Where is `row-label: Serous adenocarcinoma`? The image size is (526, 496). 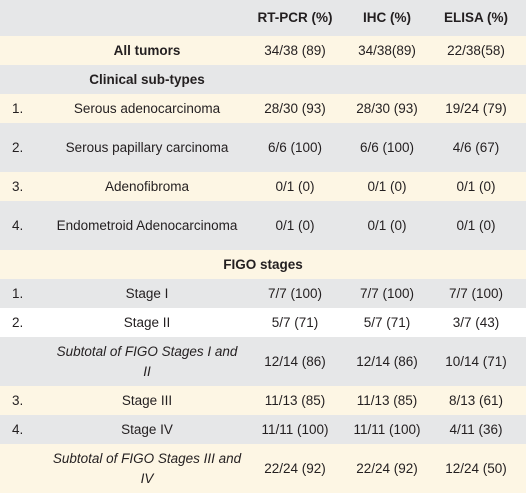 row-label: Serous adenocarcinoma is located at coordinates (147, 108).